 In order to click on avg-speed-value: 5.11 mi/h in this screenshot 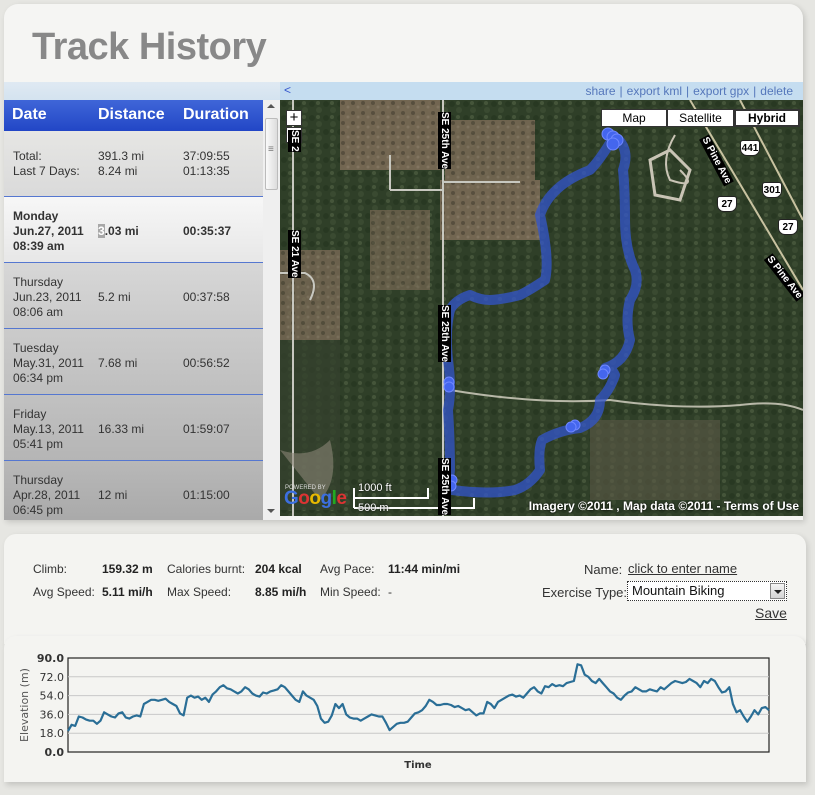, I will do `click(127, 592)`.